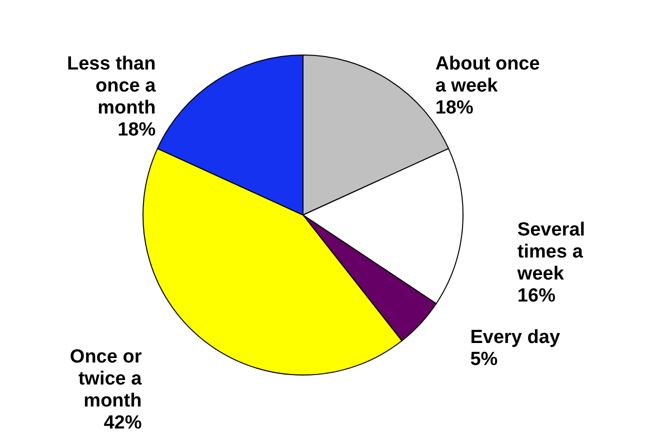  I want to click on slice-label: Several times a week, so click(551, 251).